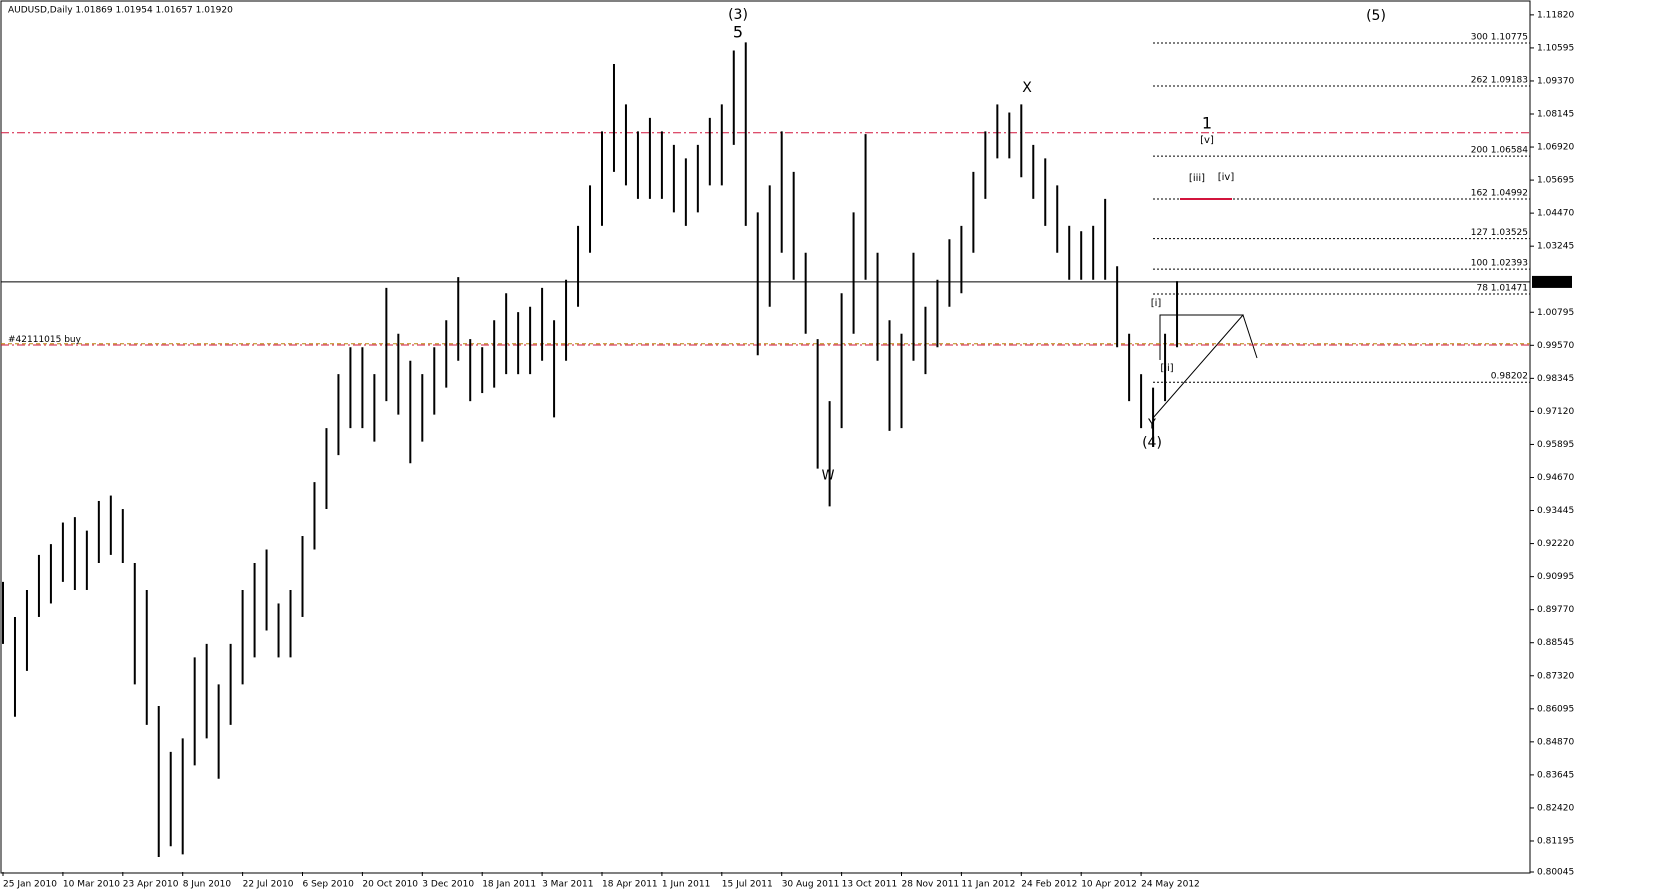  Describe the element at coordinates (1500, 151) in the screenshot. I see `fib-label: 200 1.06584` at that location.